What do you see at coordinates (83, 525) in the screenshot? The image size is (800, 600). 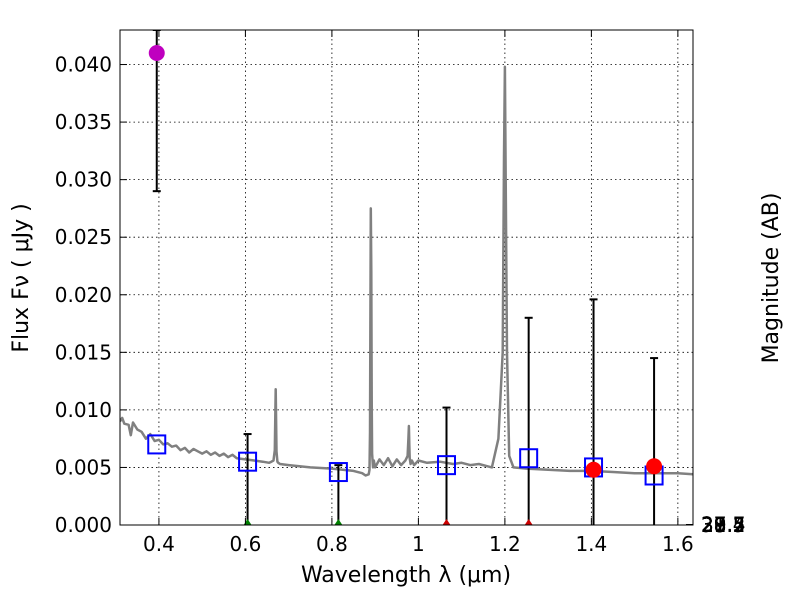 I see `y-tick-label: 0.000` at bounding box center [83, 525].